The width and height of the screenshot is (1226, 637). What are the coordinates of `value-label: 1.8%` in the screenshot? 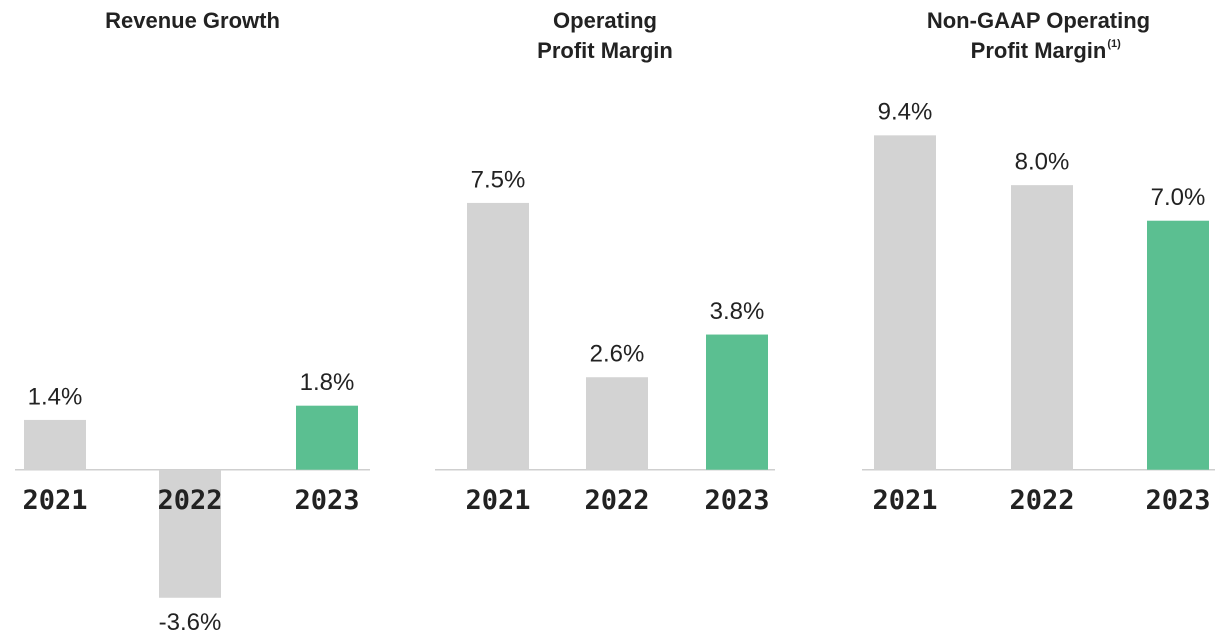 It's located at (327, 382).